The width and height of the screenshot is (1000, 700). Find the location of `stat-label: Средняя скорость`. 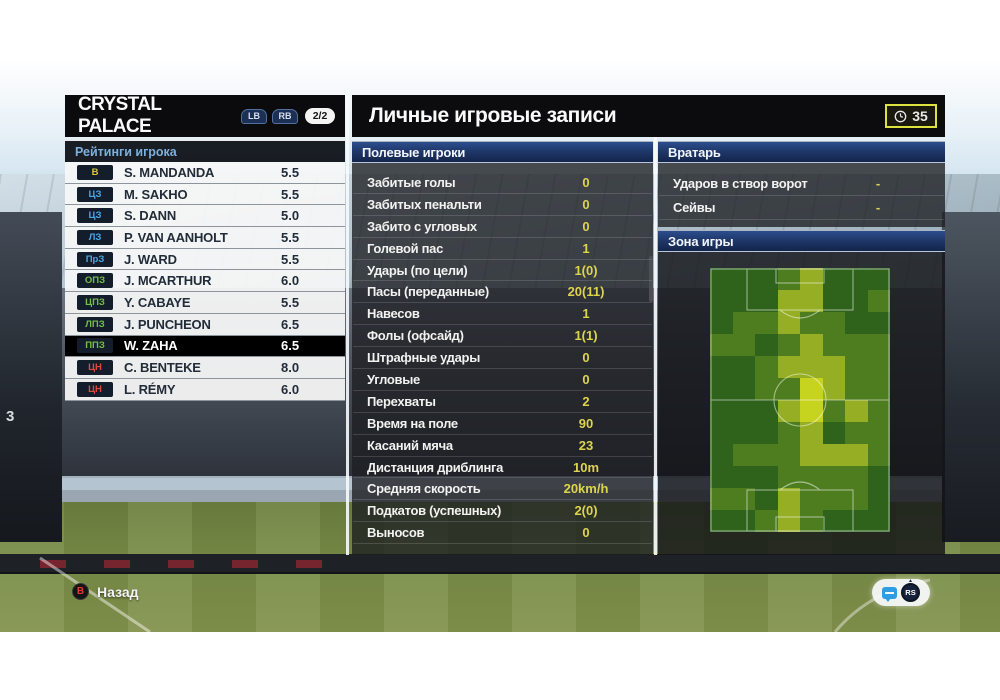

stat-label: Средняя скорость is located at coordinates (424, 489).